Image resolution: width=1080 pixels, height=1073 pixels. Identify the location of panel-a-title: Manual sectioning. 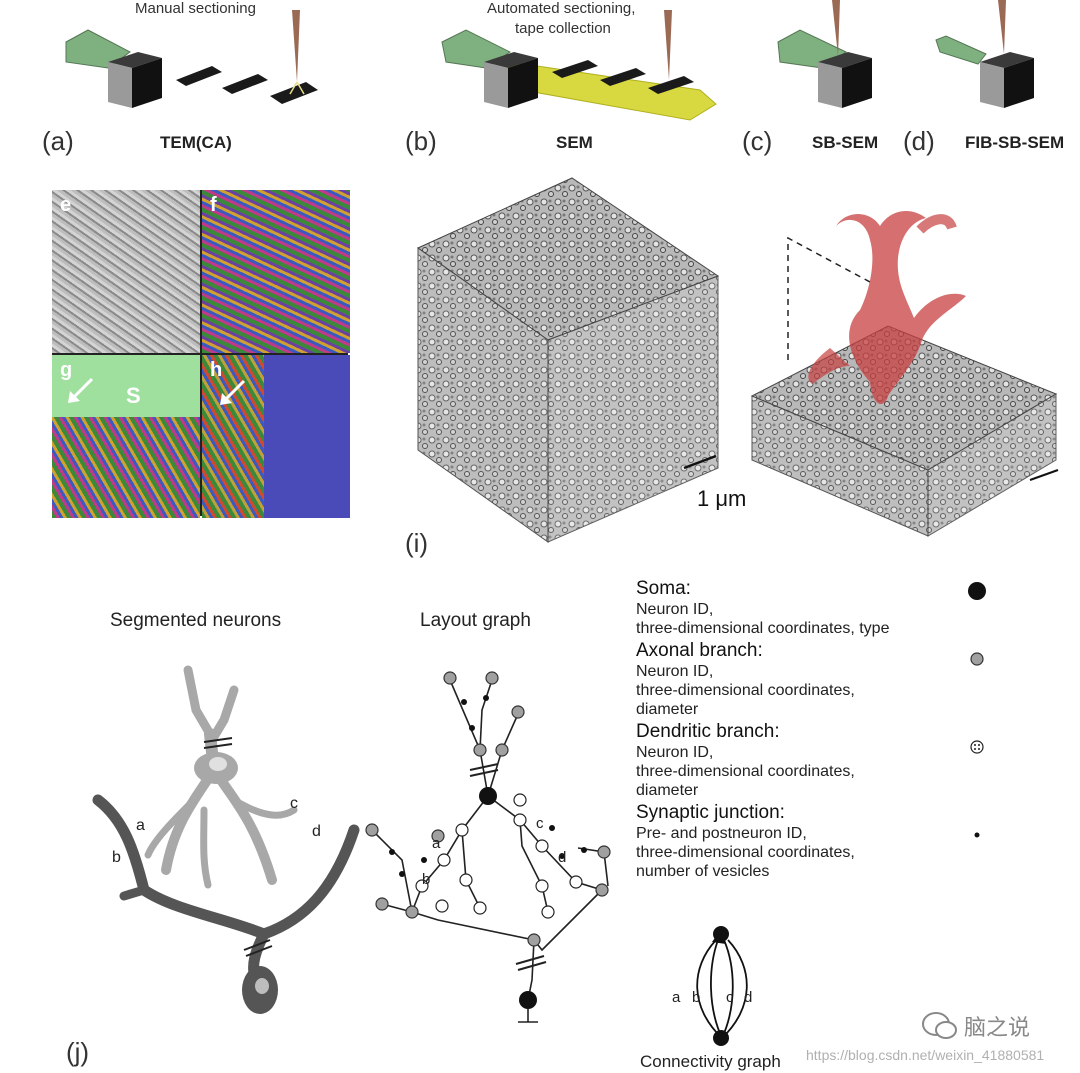
(195, 8).